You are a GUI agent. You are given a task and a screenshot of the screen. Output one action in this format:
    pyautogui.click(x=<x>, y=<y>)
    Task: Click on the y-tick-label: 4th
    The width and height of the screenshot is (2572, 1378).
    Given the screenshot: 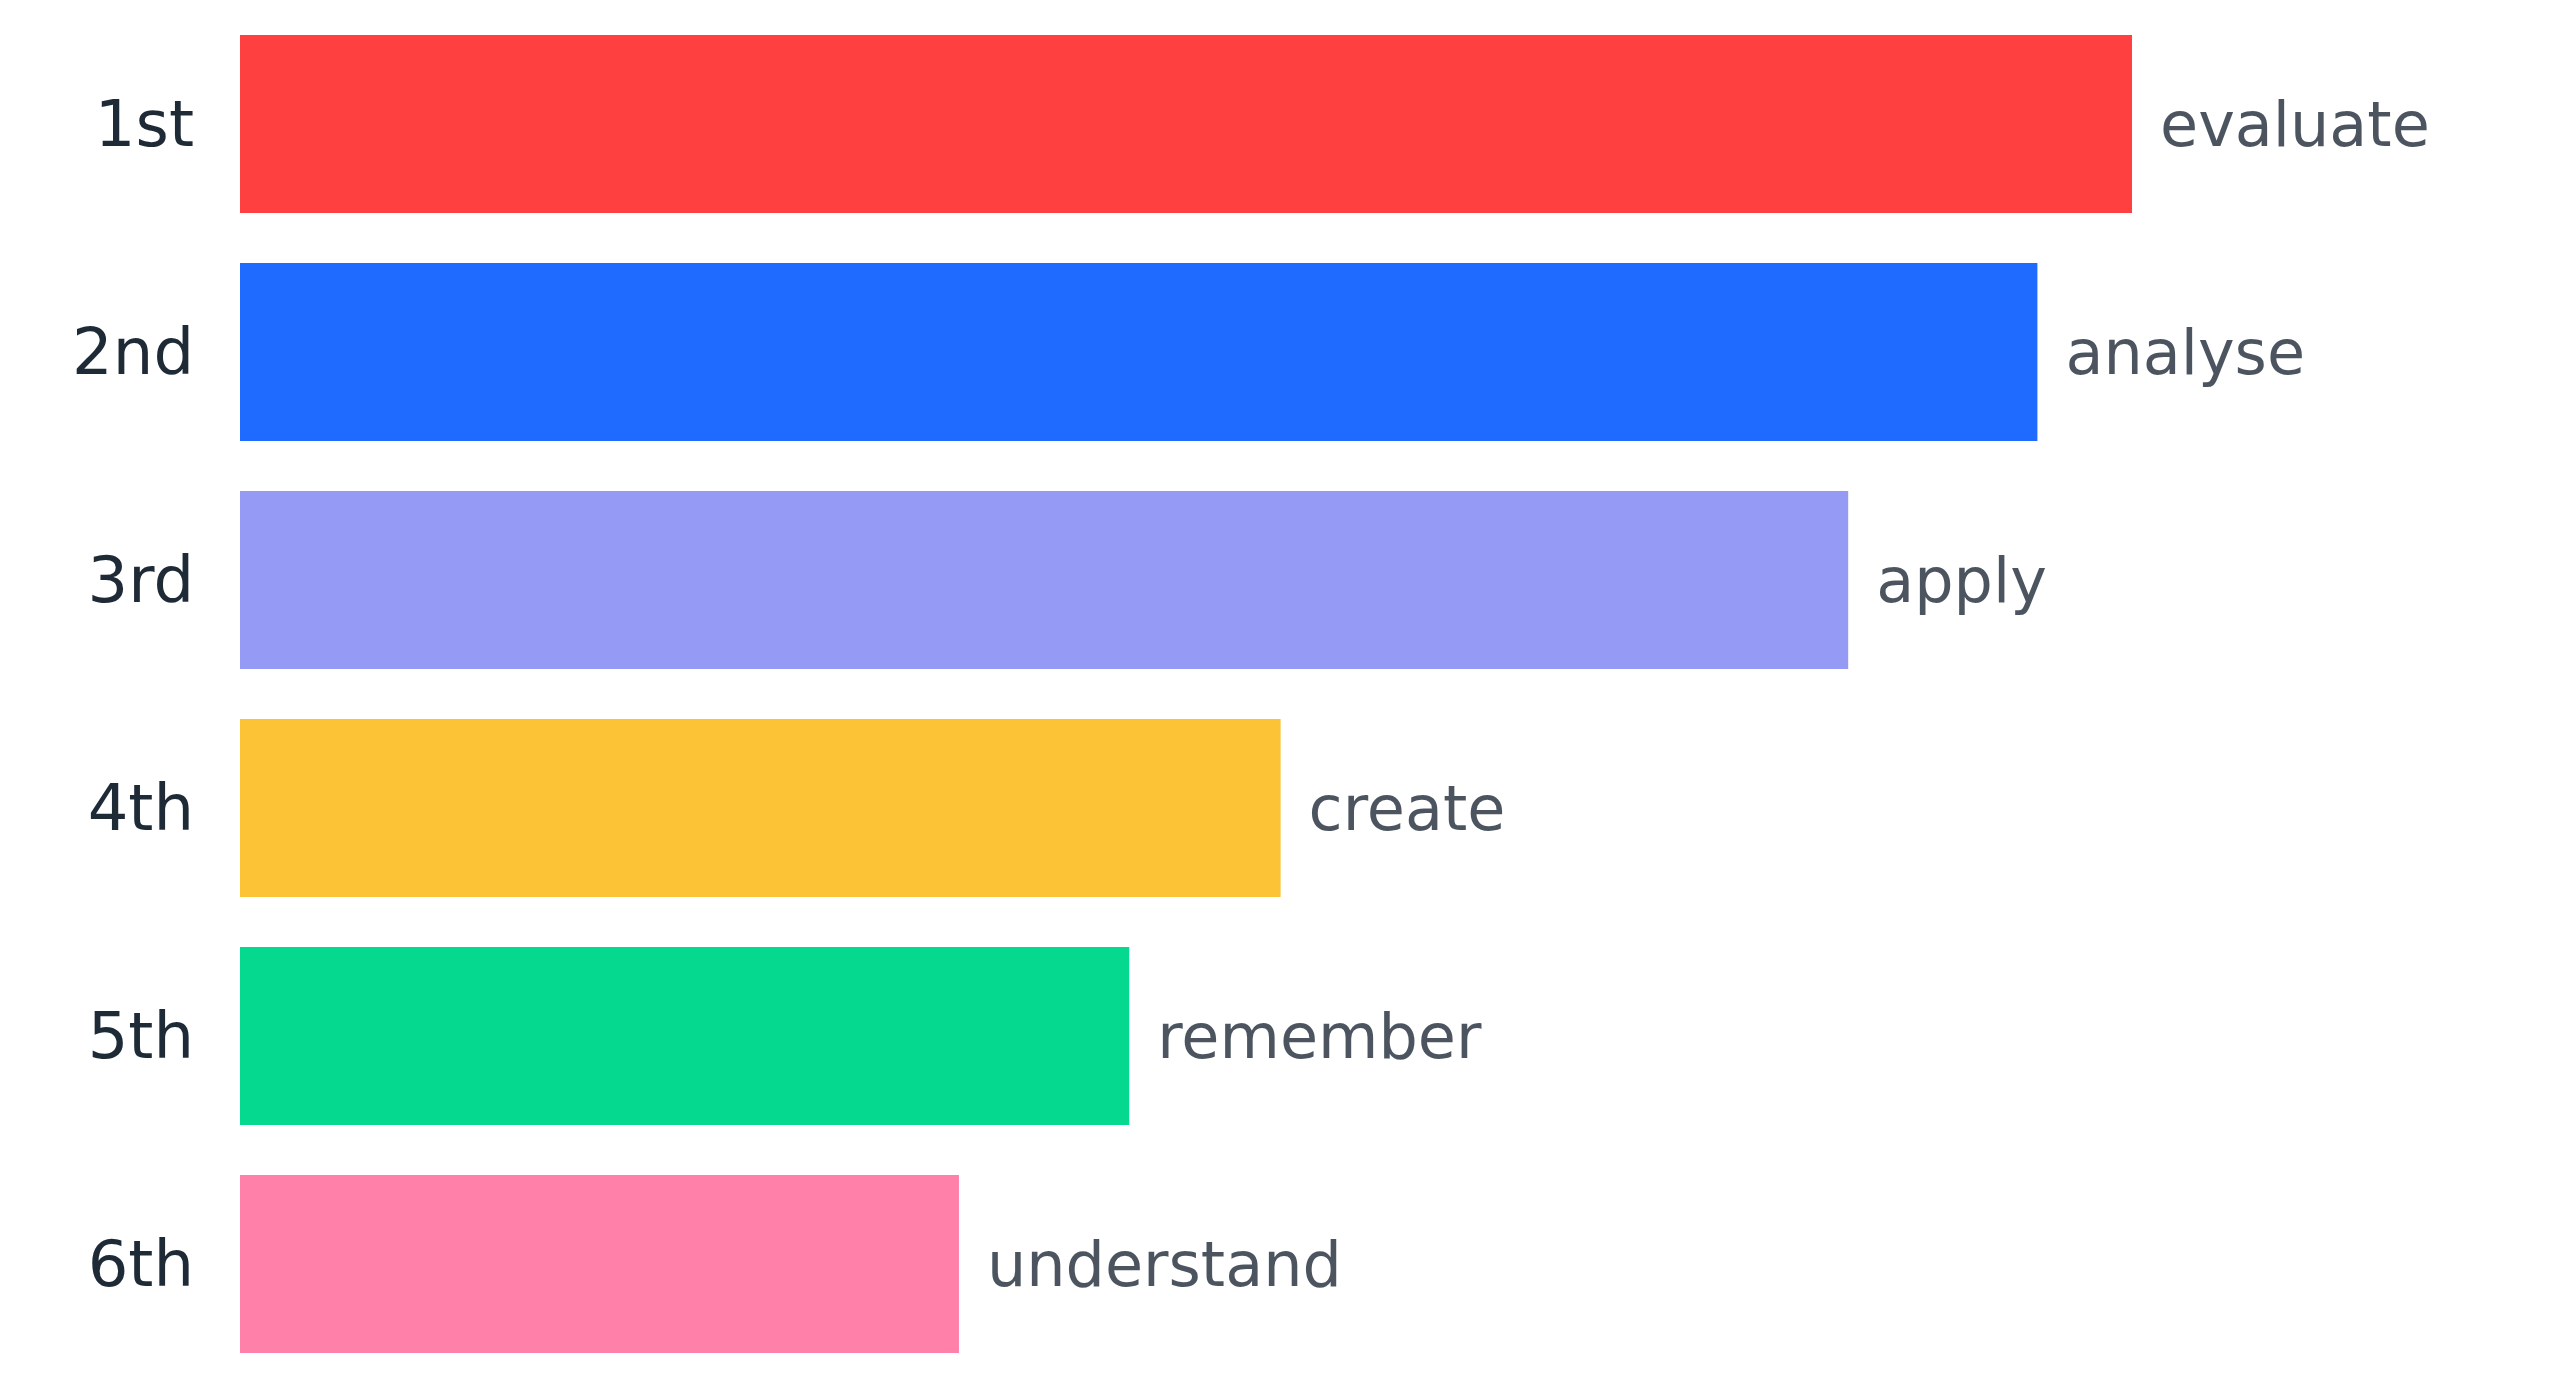 What is the action you would take?
    pyautogui.click(x=140, y=808)
    